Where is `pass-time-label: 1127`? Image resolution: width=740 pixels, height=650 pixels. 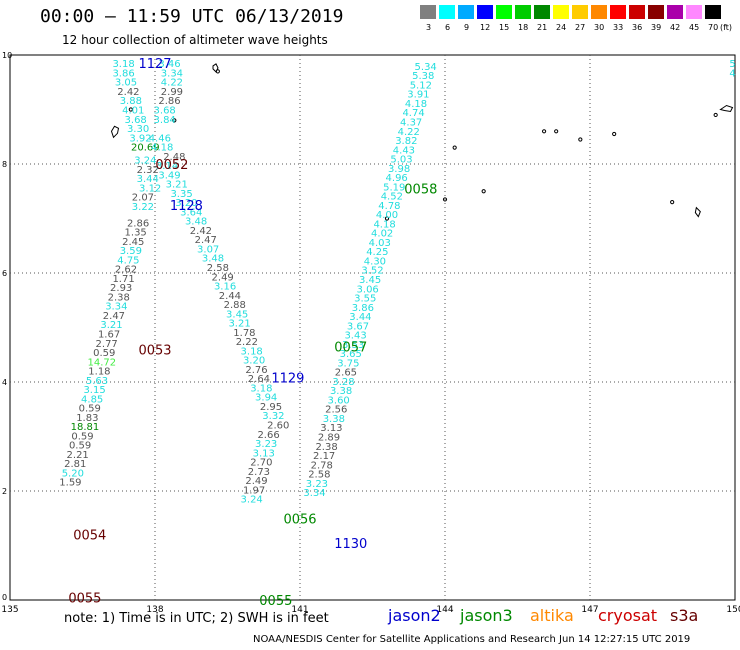
pass-time-label: 1127 is located at coordinates (154, 64).